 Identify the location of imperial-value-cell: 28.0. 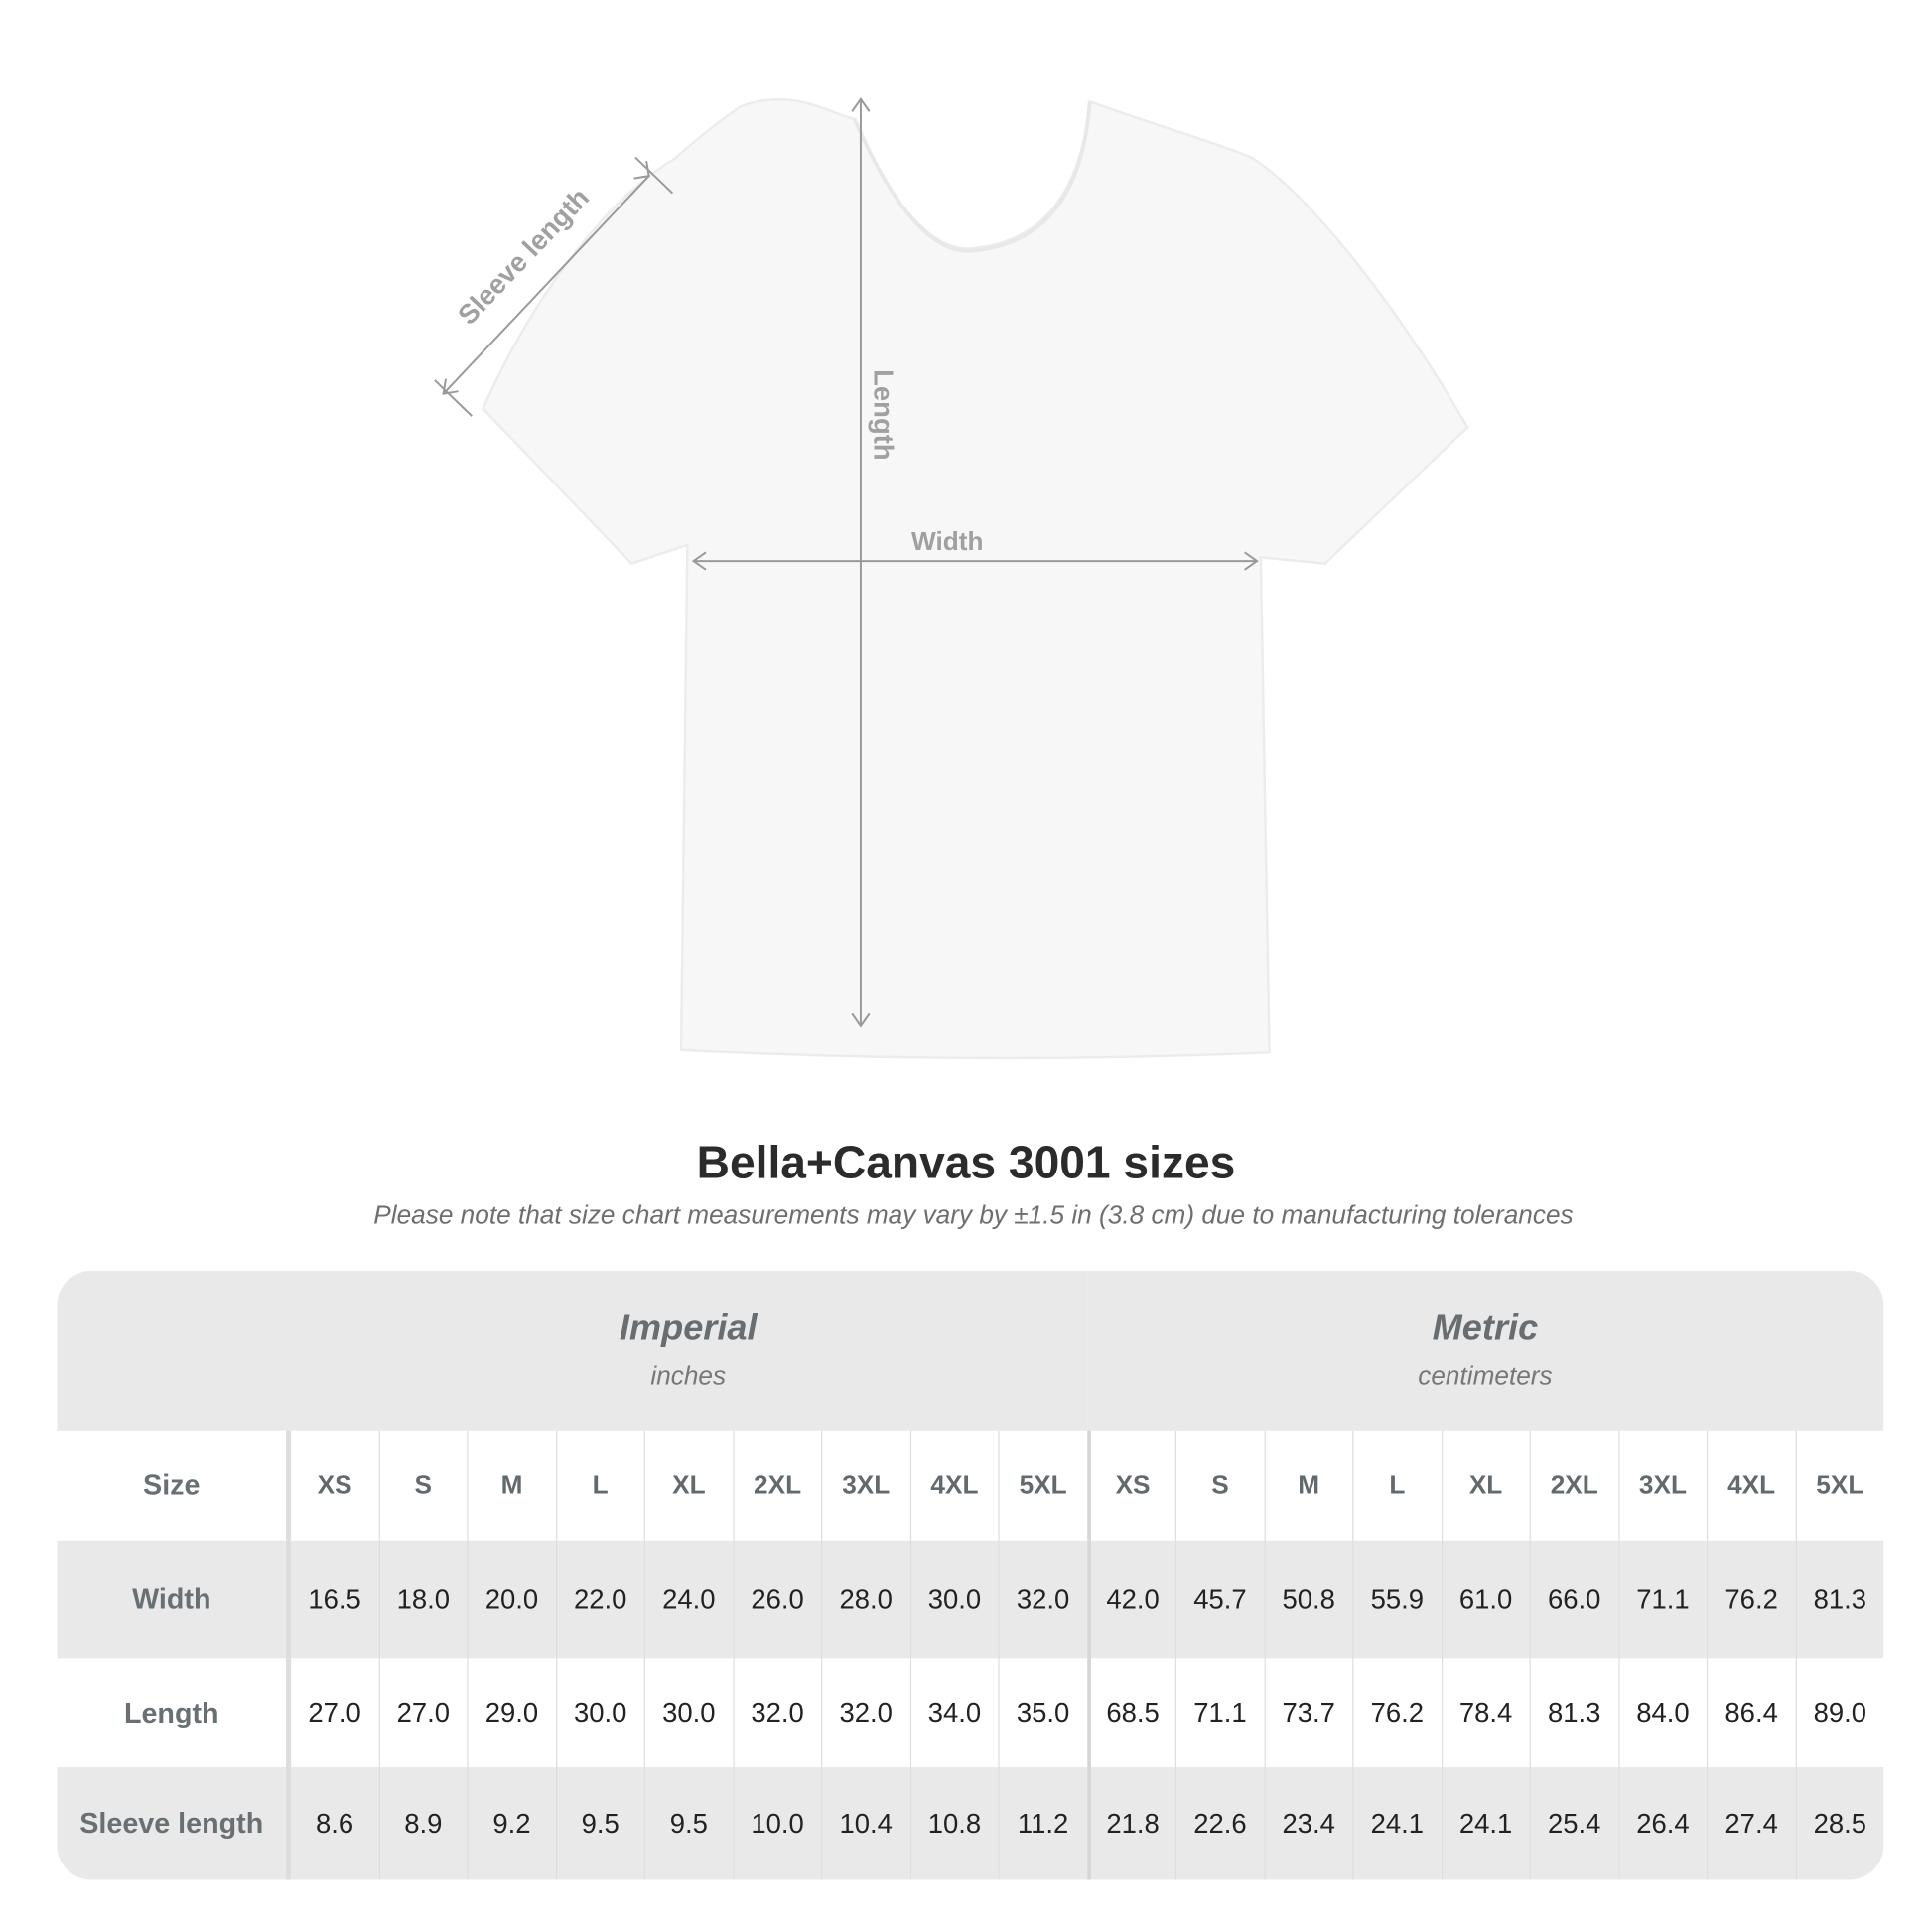
(866, 1600).